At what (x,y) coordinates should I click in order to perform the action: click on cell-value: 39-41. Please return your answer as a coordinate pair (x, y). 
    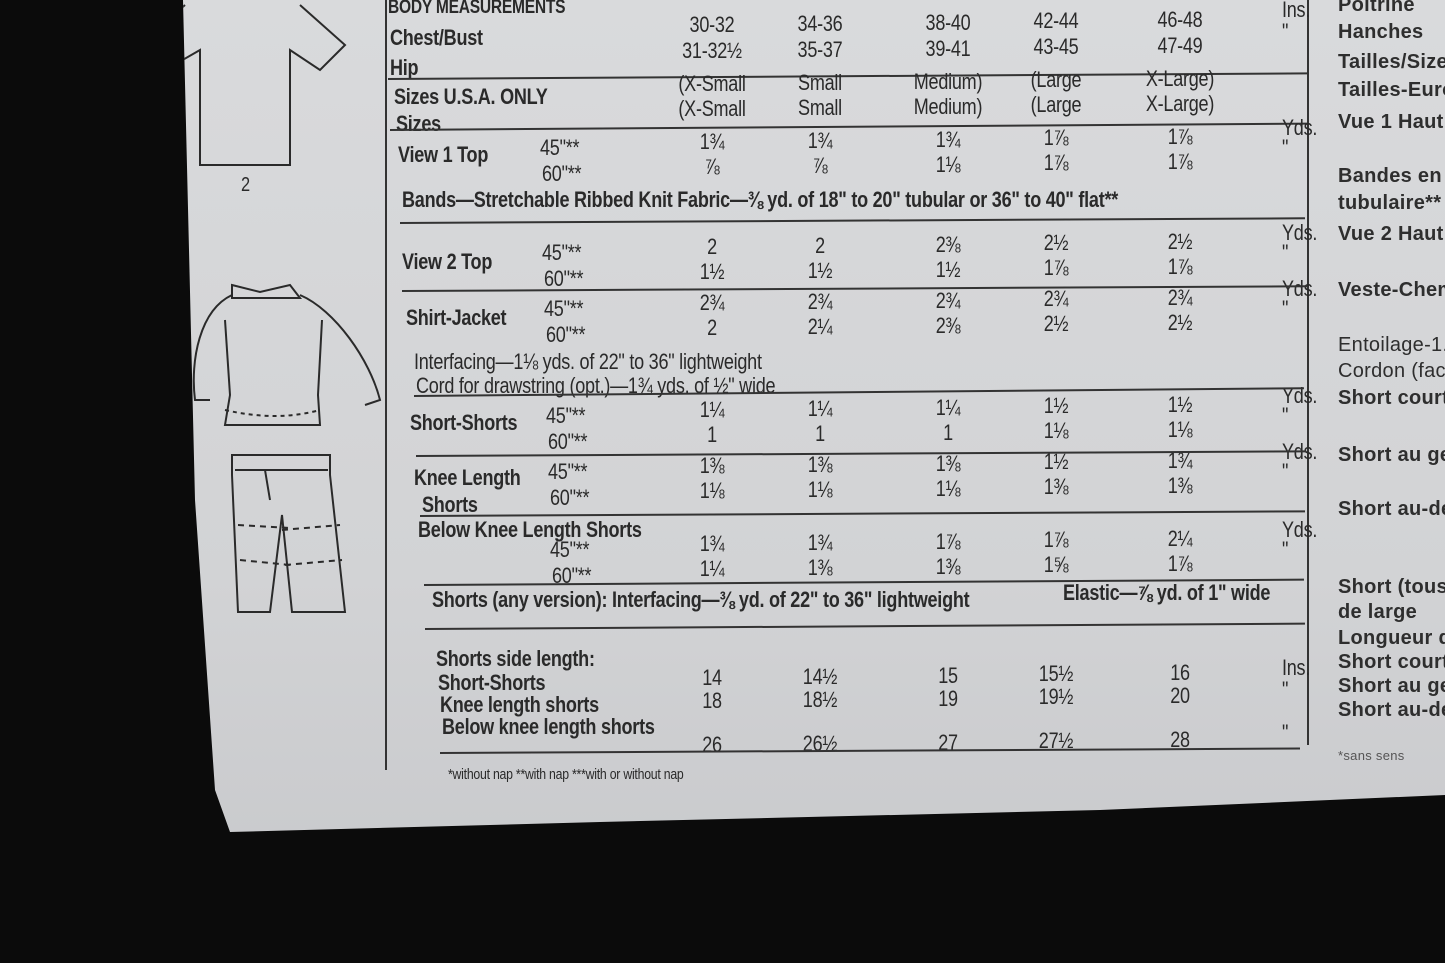
    Looking at the image, I should click on (948, 48).